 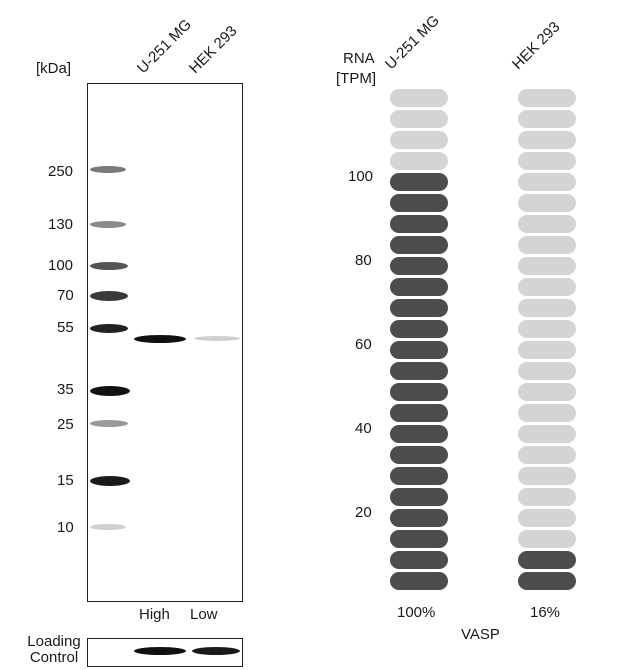 What do you see at coordinates (54, 649) in the screenshot?
I see `loading-control-label: Loading Control` at bounding box center [54, 649].